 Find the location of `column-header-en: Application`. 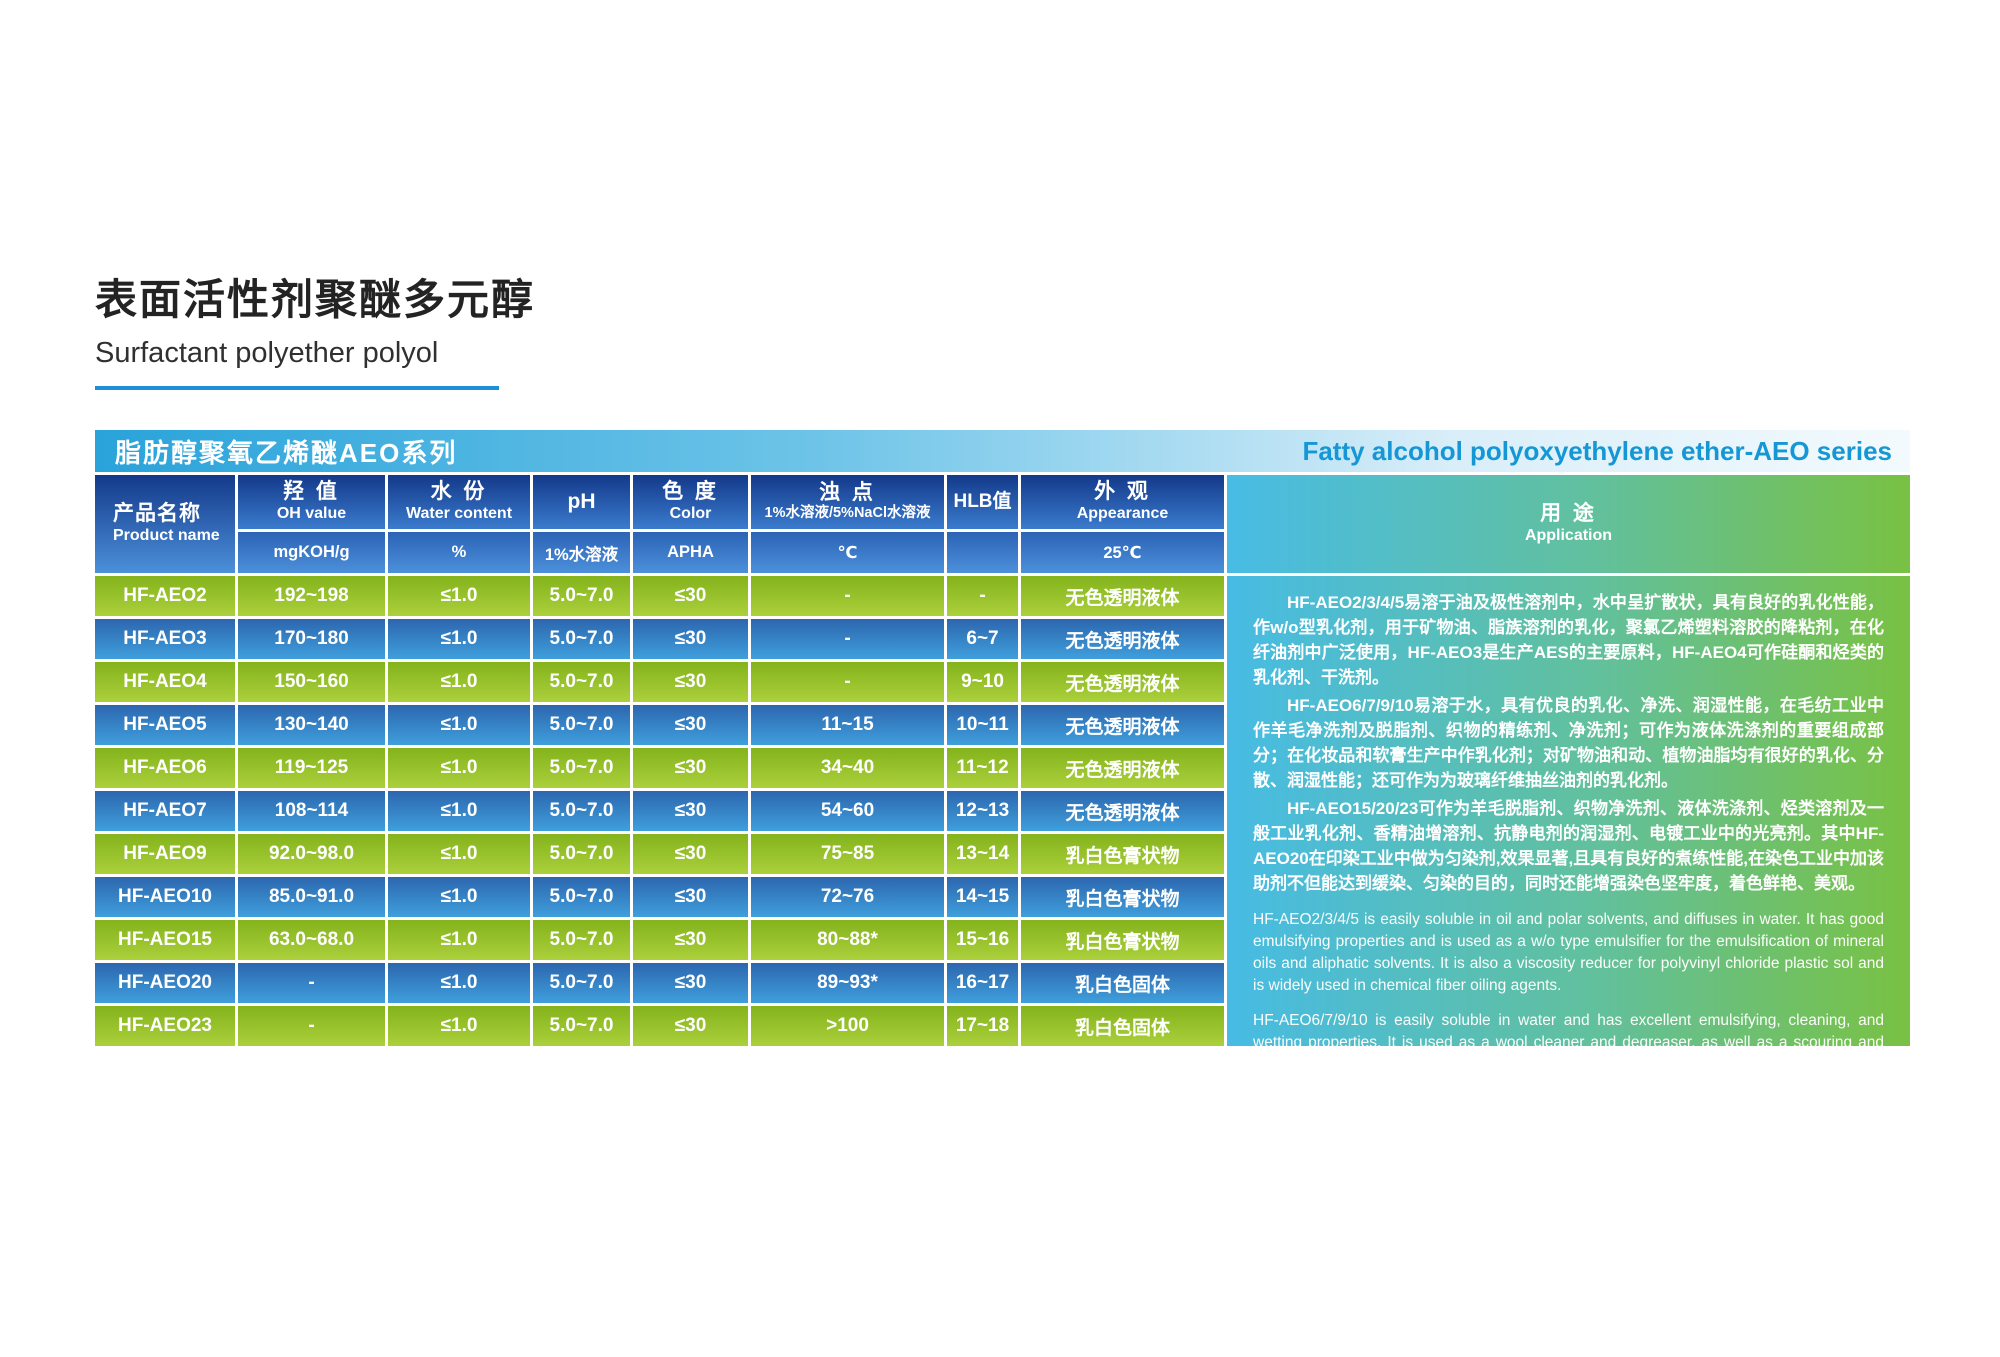

column-header-en: Application is located at coordinates (1568, 536).